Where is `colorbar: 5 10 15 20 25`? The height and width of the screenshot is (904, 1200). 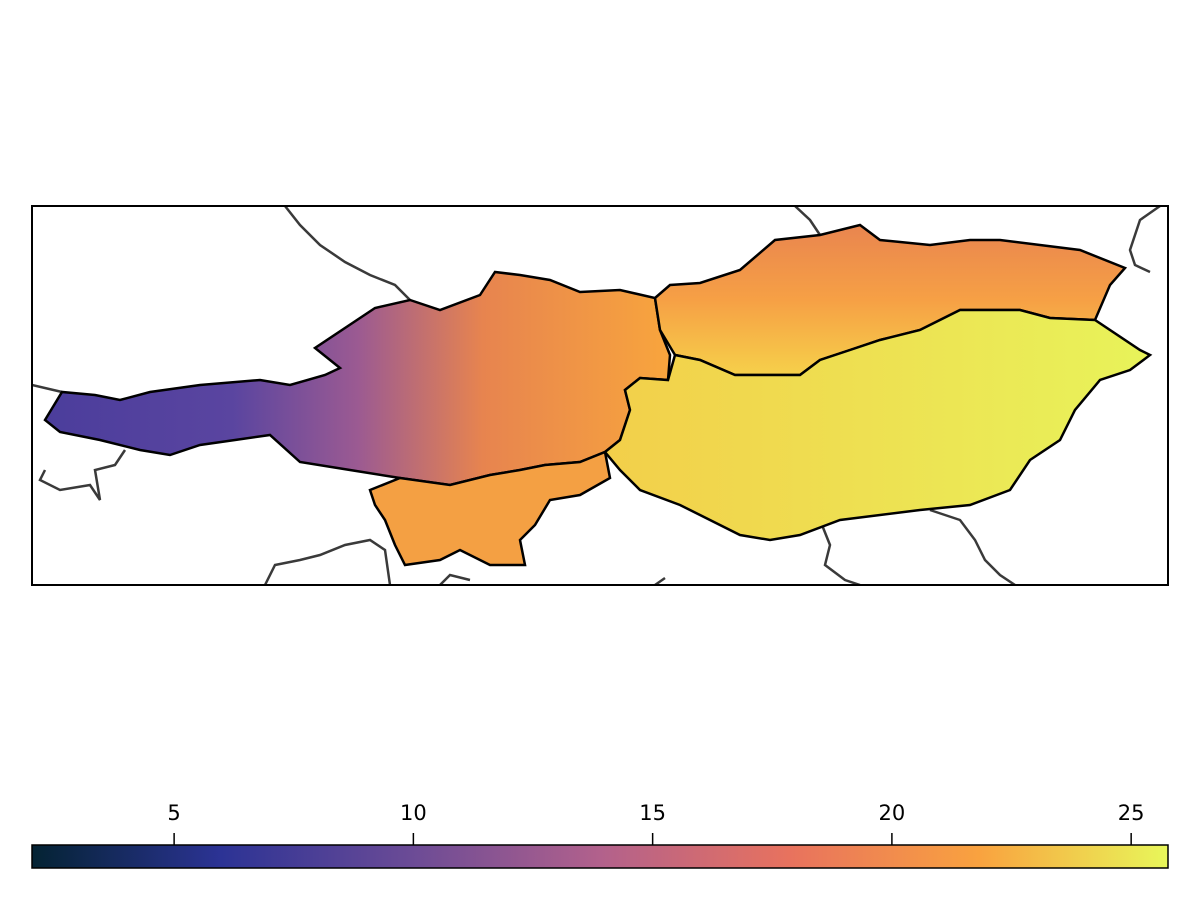
colorbar: 5 10 15 20 25 is located at coordinates (600, 835).